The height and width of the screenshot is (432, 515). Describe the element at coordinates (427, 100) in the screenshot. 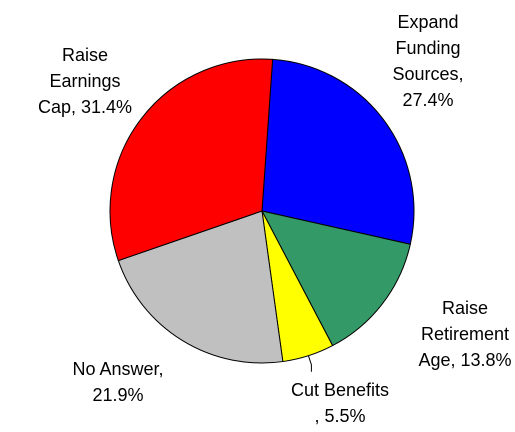

I see `slice-label-line: 27.4%` at that location.